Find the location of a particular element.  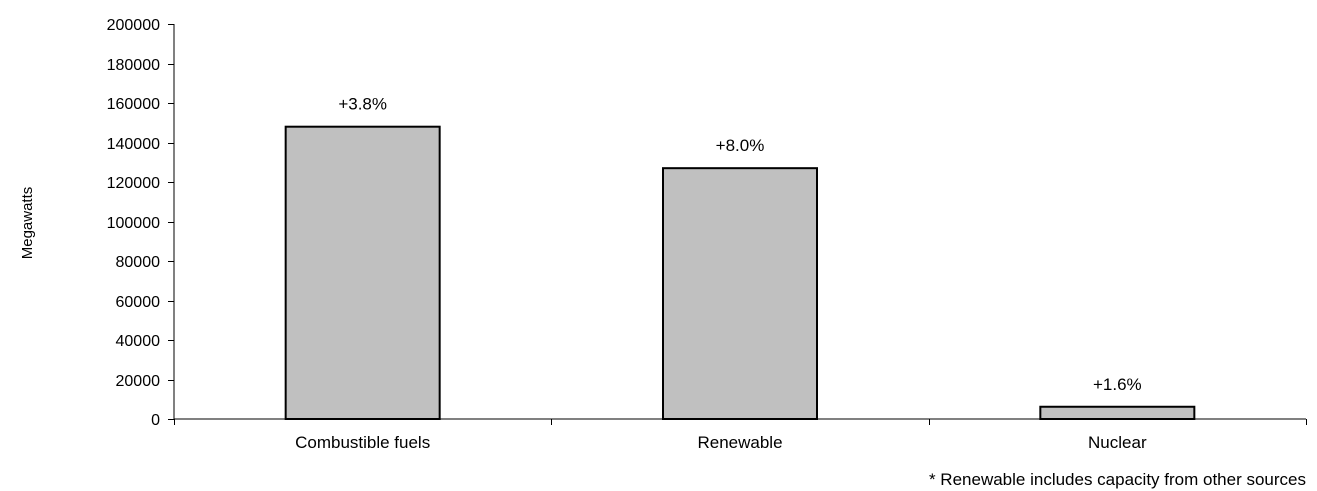

y-tick-label: 120000 is located at coordinates (133, 183).